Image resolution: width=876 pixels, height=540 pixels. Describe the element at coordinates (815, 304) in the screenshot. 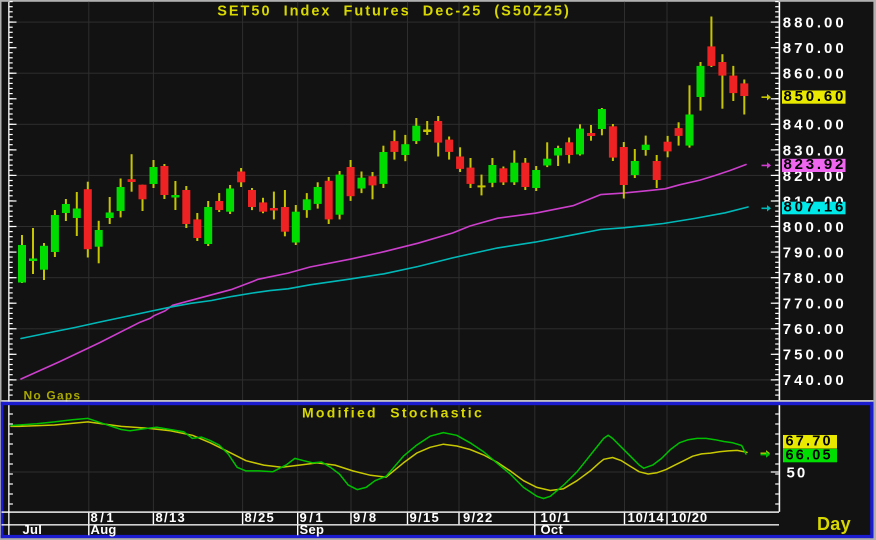

I see `svg-text: 770.00` at that location.